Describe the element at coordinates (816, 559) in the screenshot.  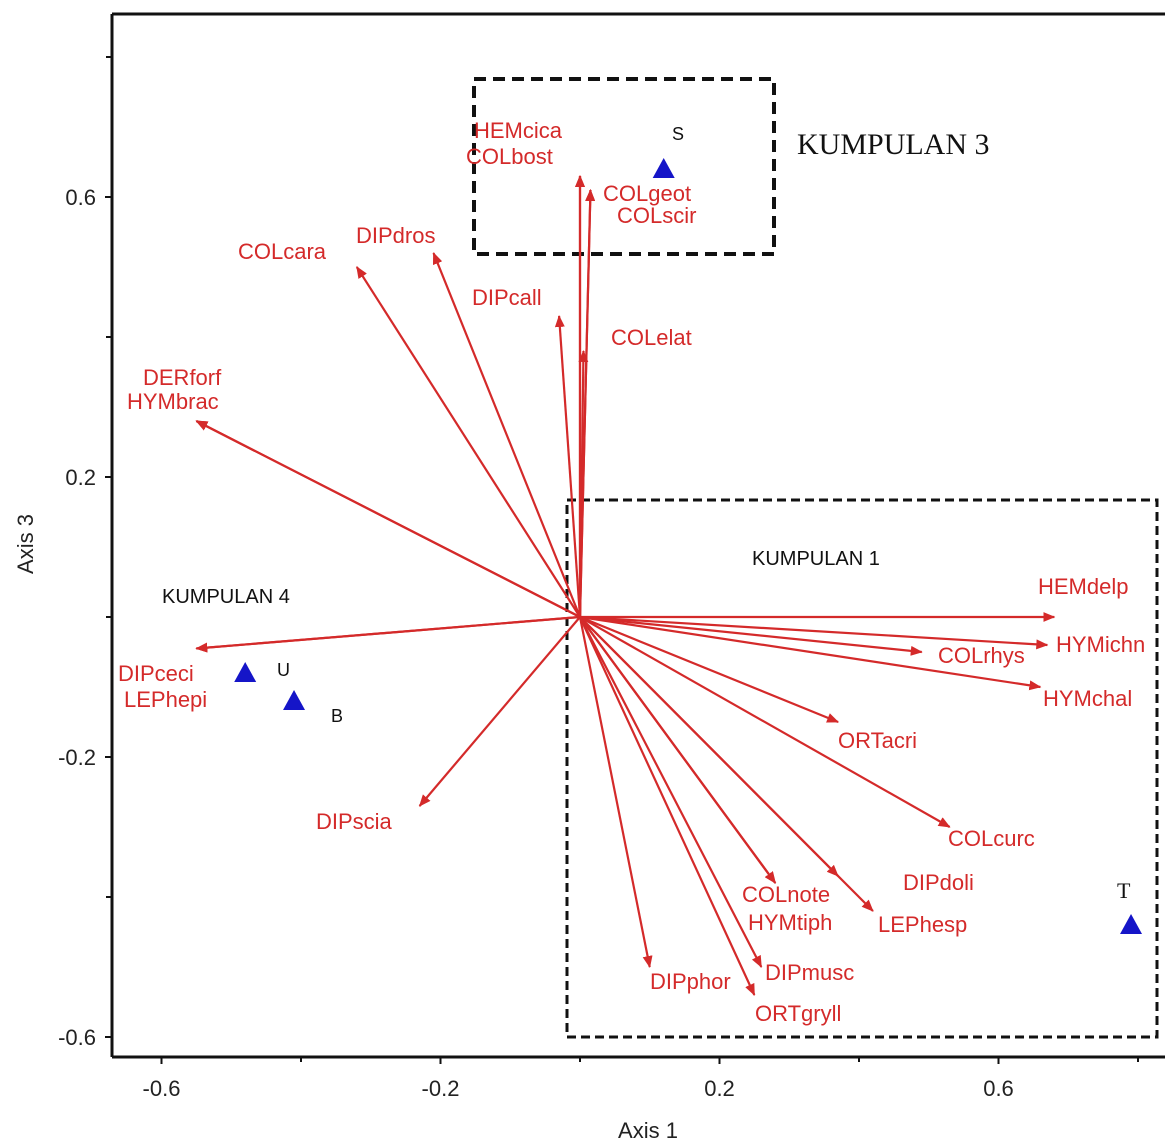
I see `group-label-kumpulan-1: KUMPULAN 1` at that location.